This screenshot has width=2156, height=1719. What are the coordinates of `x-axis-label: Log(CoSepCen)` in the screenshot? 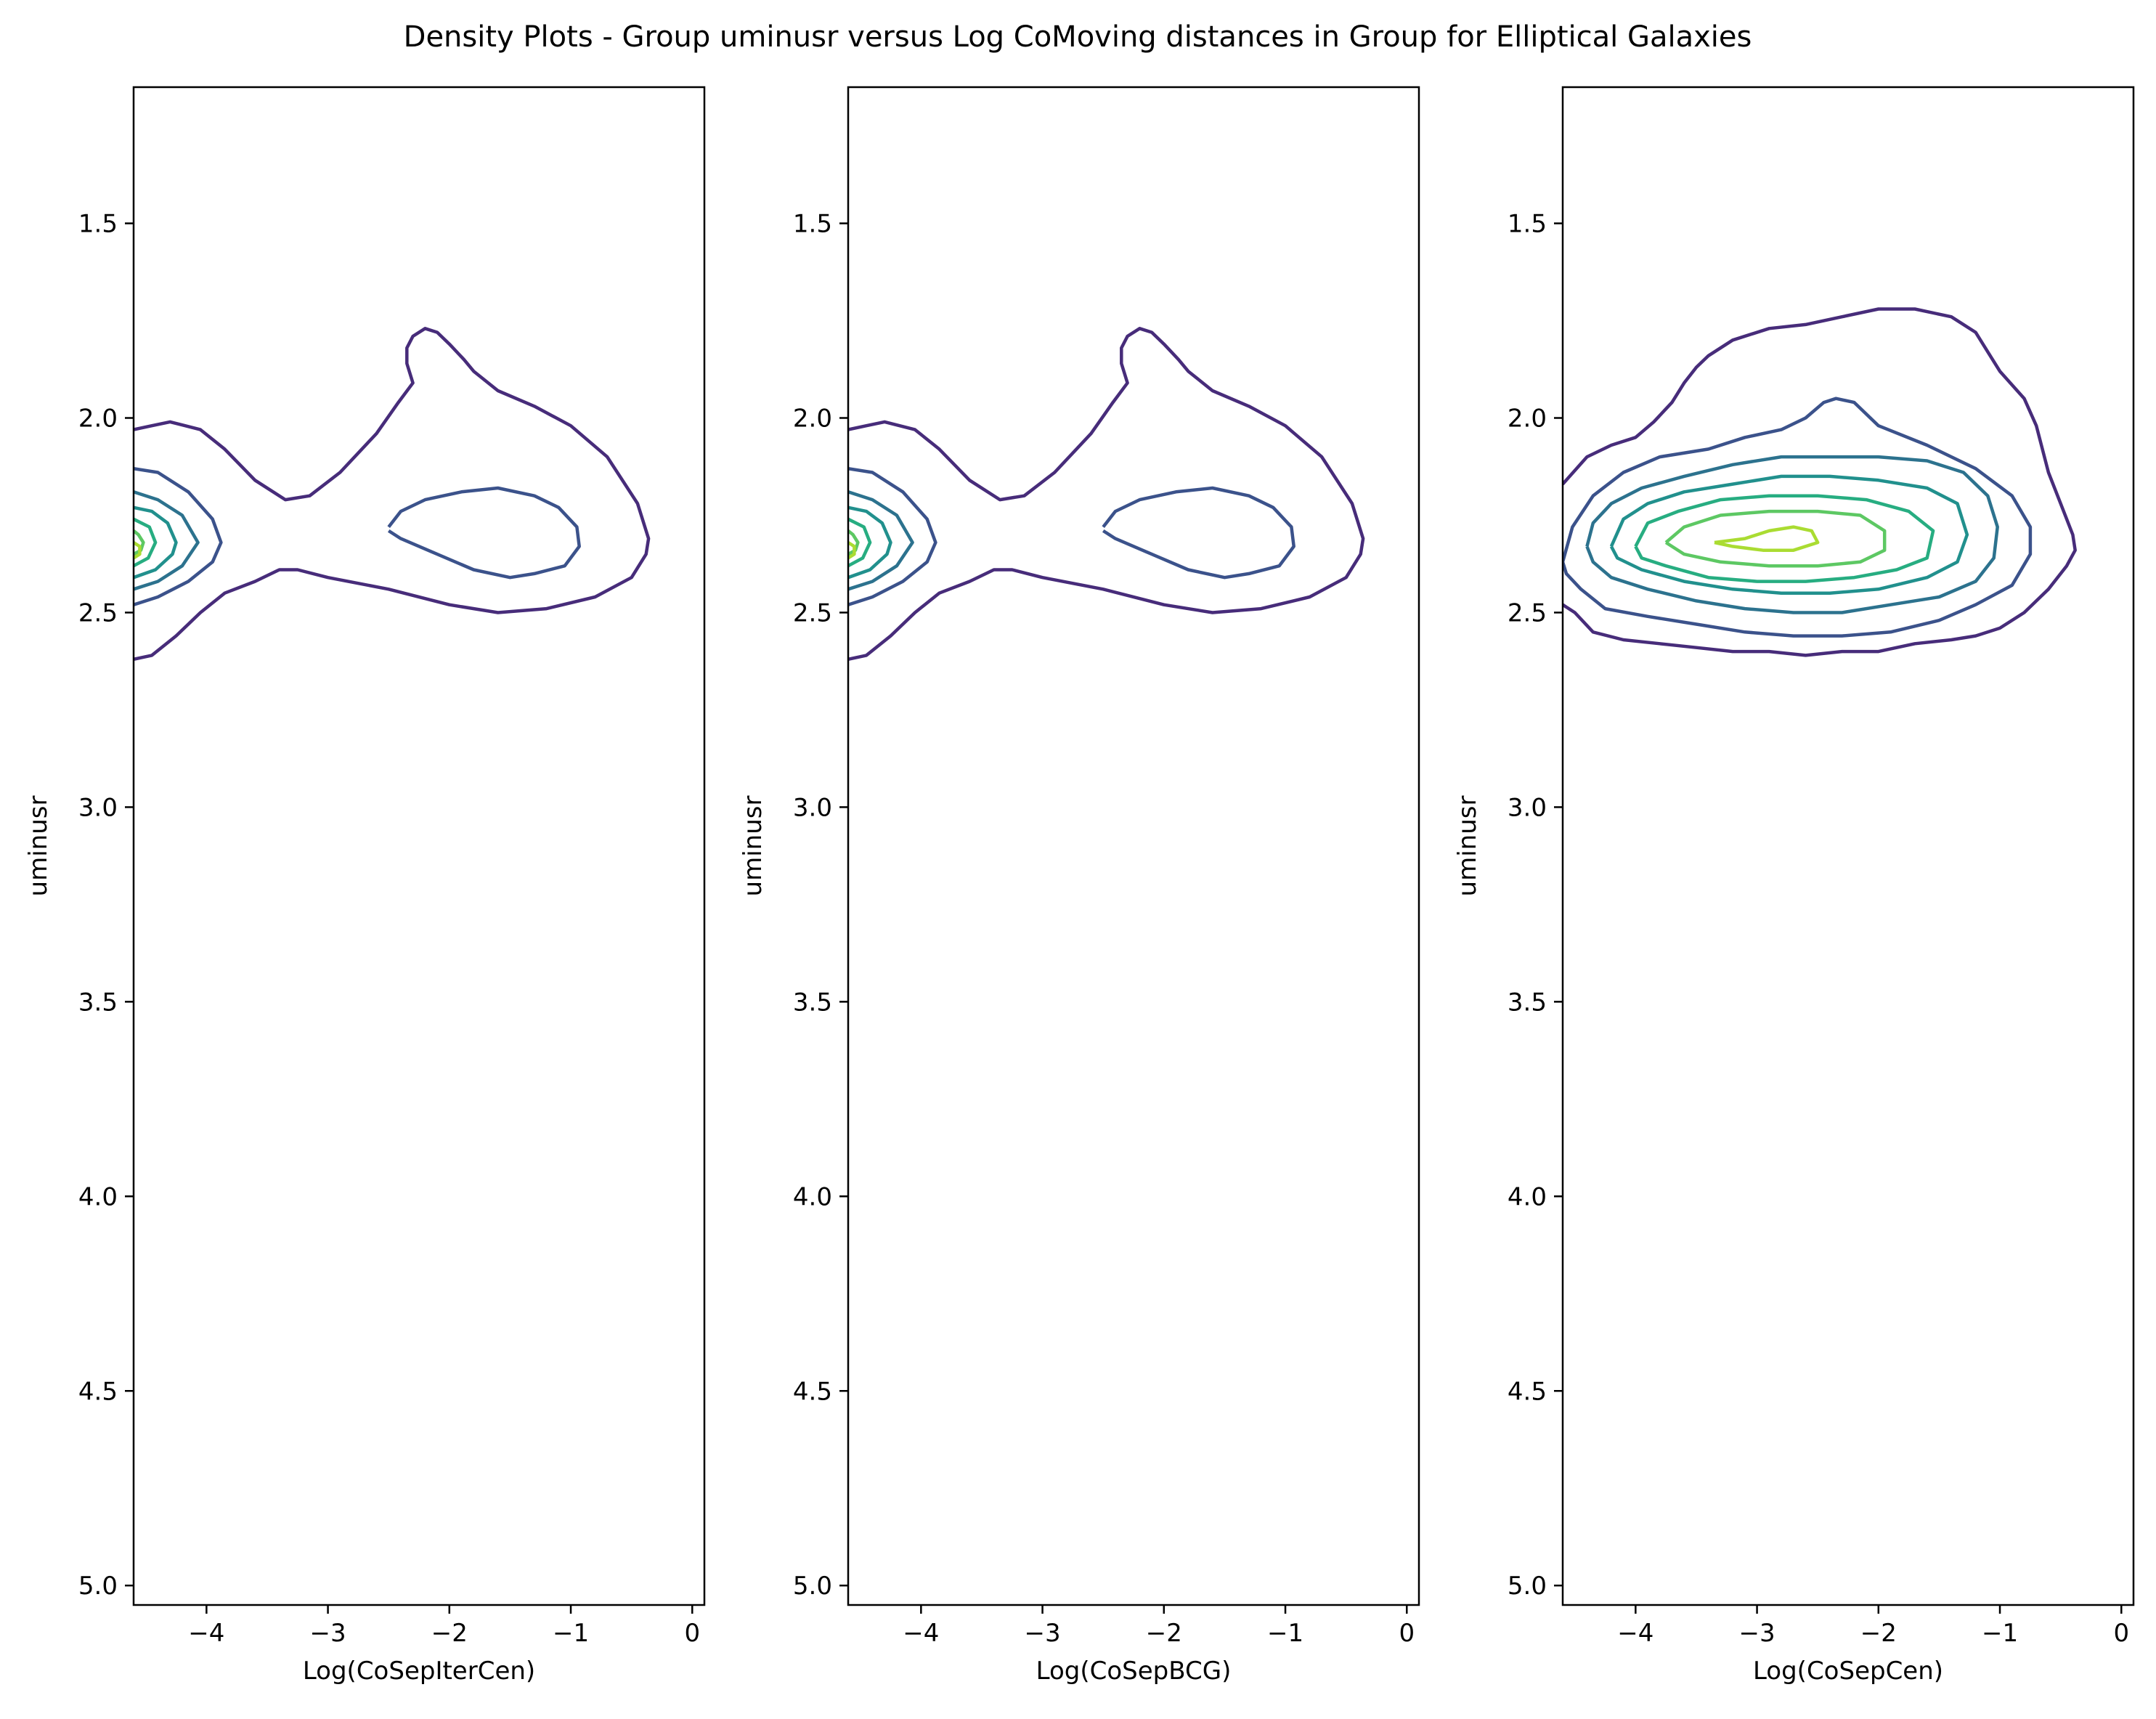 It's located at (1848, 1671).